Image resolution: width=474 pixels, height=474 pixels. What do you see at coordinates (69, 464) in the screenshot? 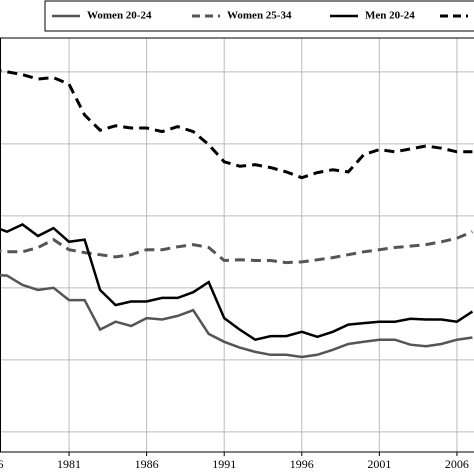
I see `x-tick-label: 1981` at bounding box center [69, 464].